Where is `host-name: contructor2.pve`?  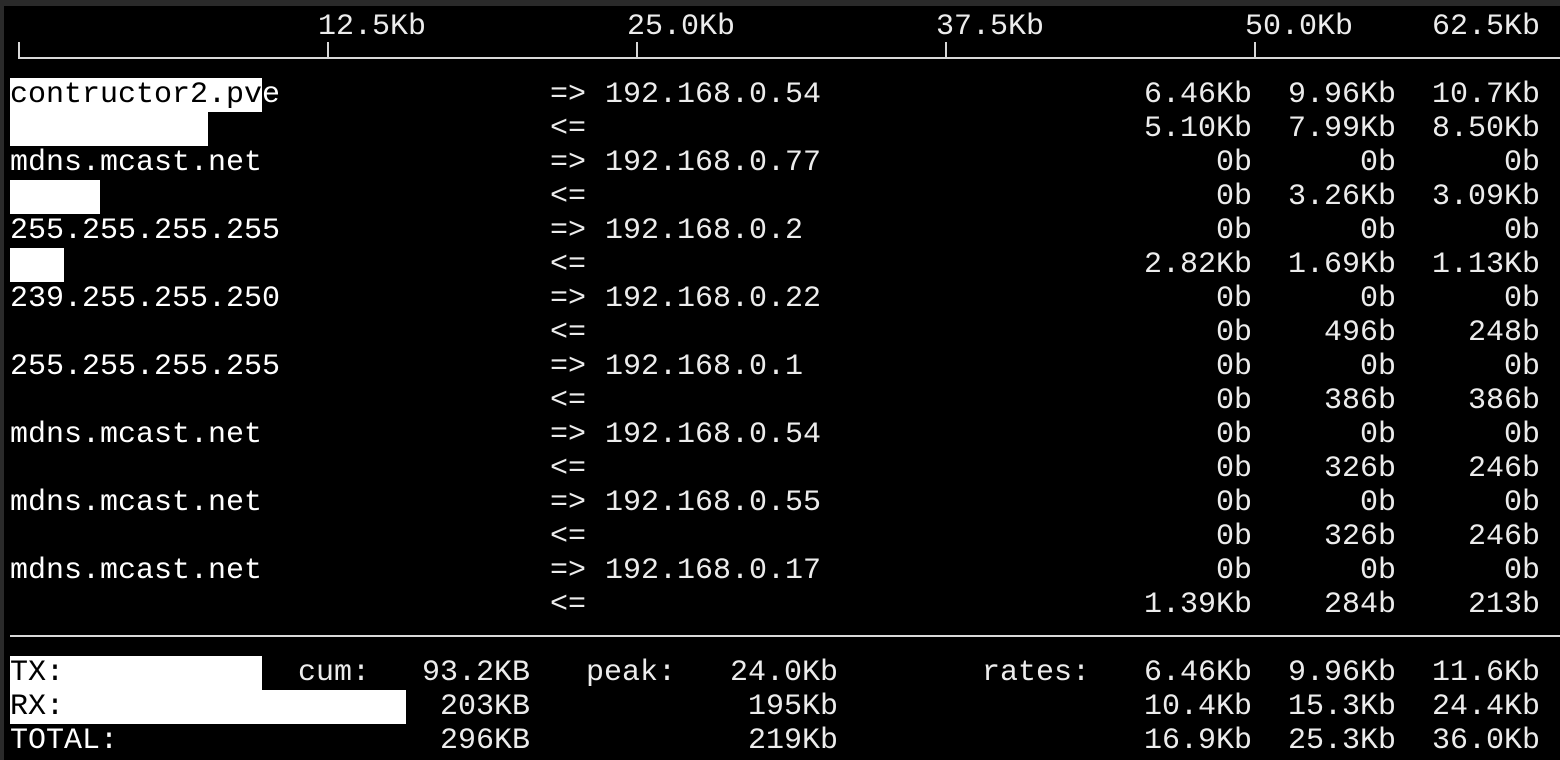
host-name: contructor2.pve is located at coordinates (145, 95).